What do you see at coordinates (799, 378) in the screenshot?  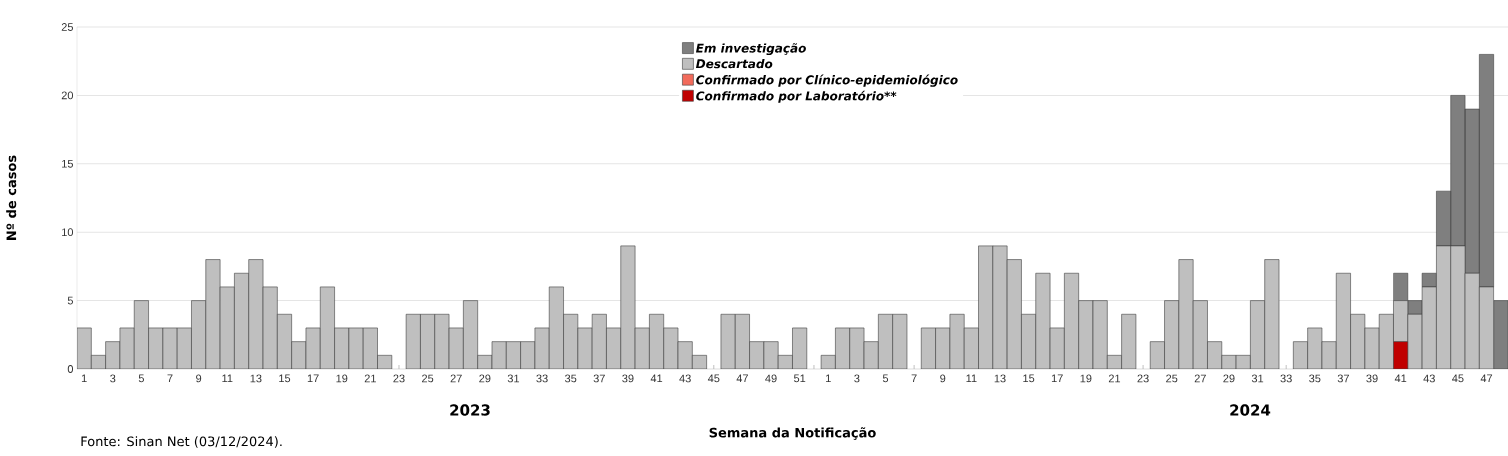 I see `x-tick-label: 51` at bounding box center [799, 378].